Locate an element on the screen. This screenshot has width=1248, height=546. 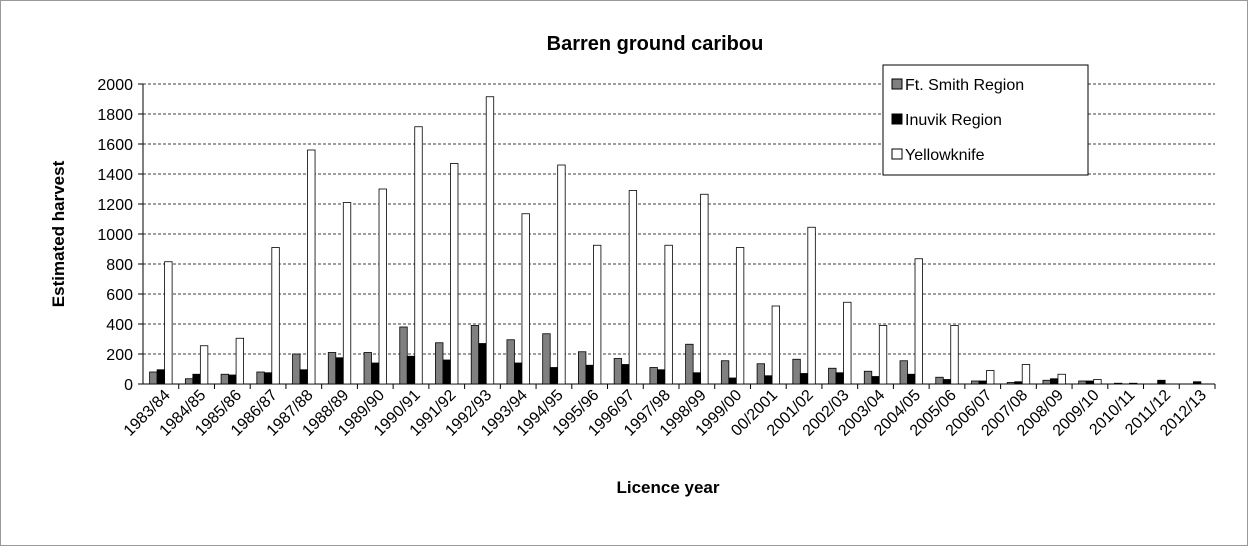
legend-box is located at coordinates (985, 120).